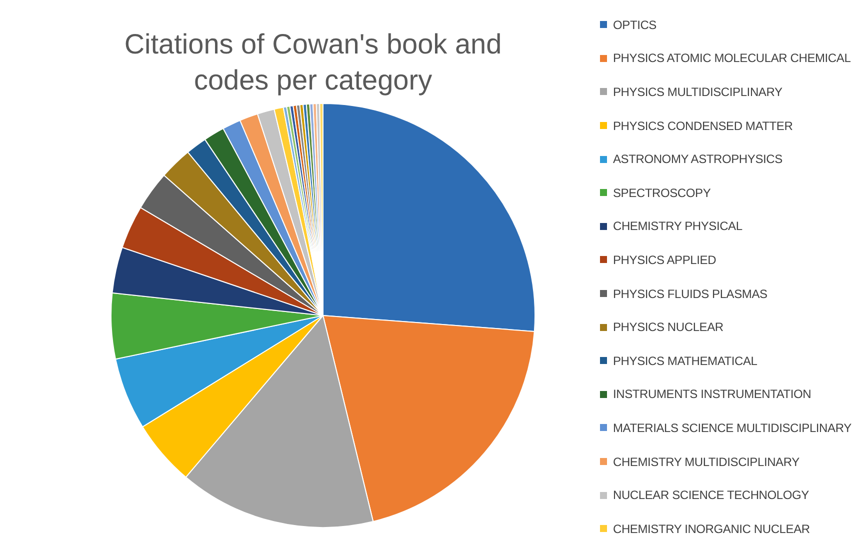 This screenshot has width=862, height=541. I want to click on text: Citations of Cowan's book and codes per category, so click(313, 62).